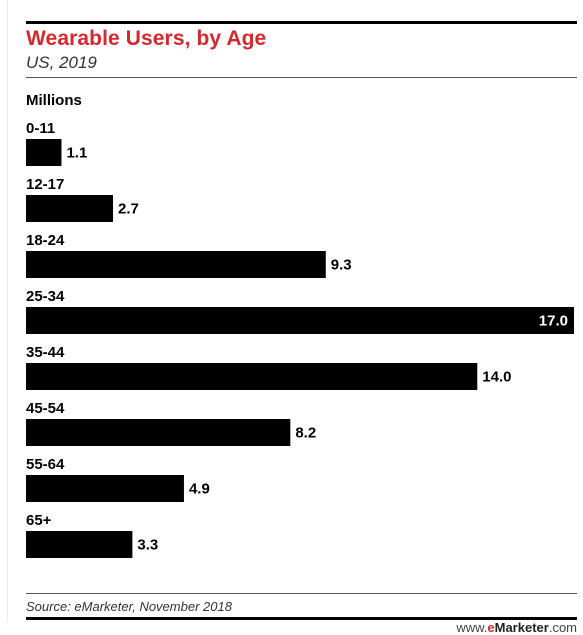  Describe the element at coordinates (147, 545) in the screenshot. I see `value-label: 3.3` at that location.